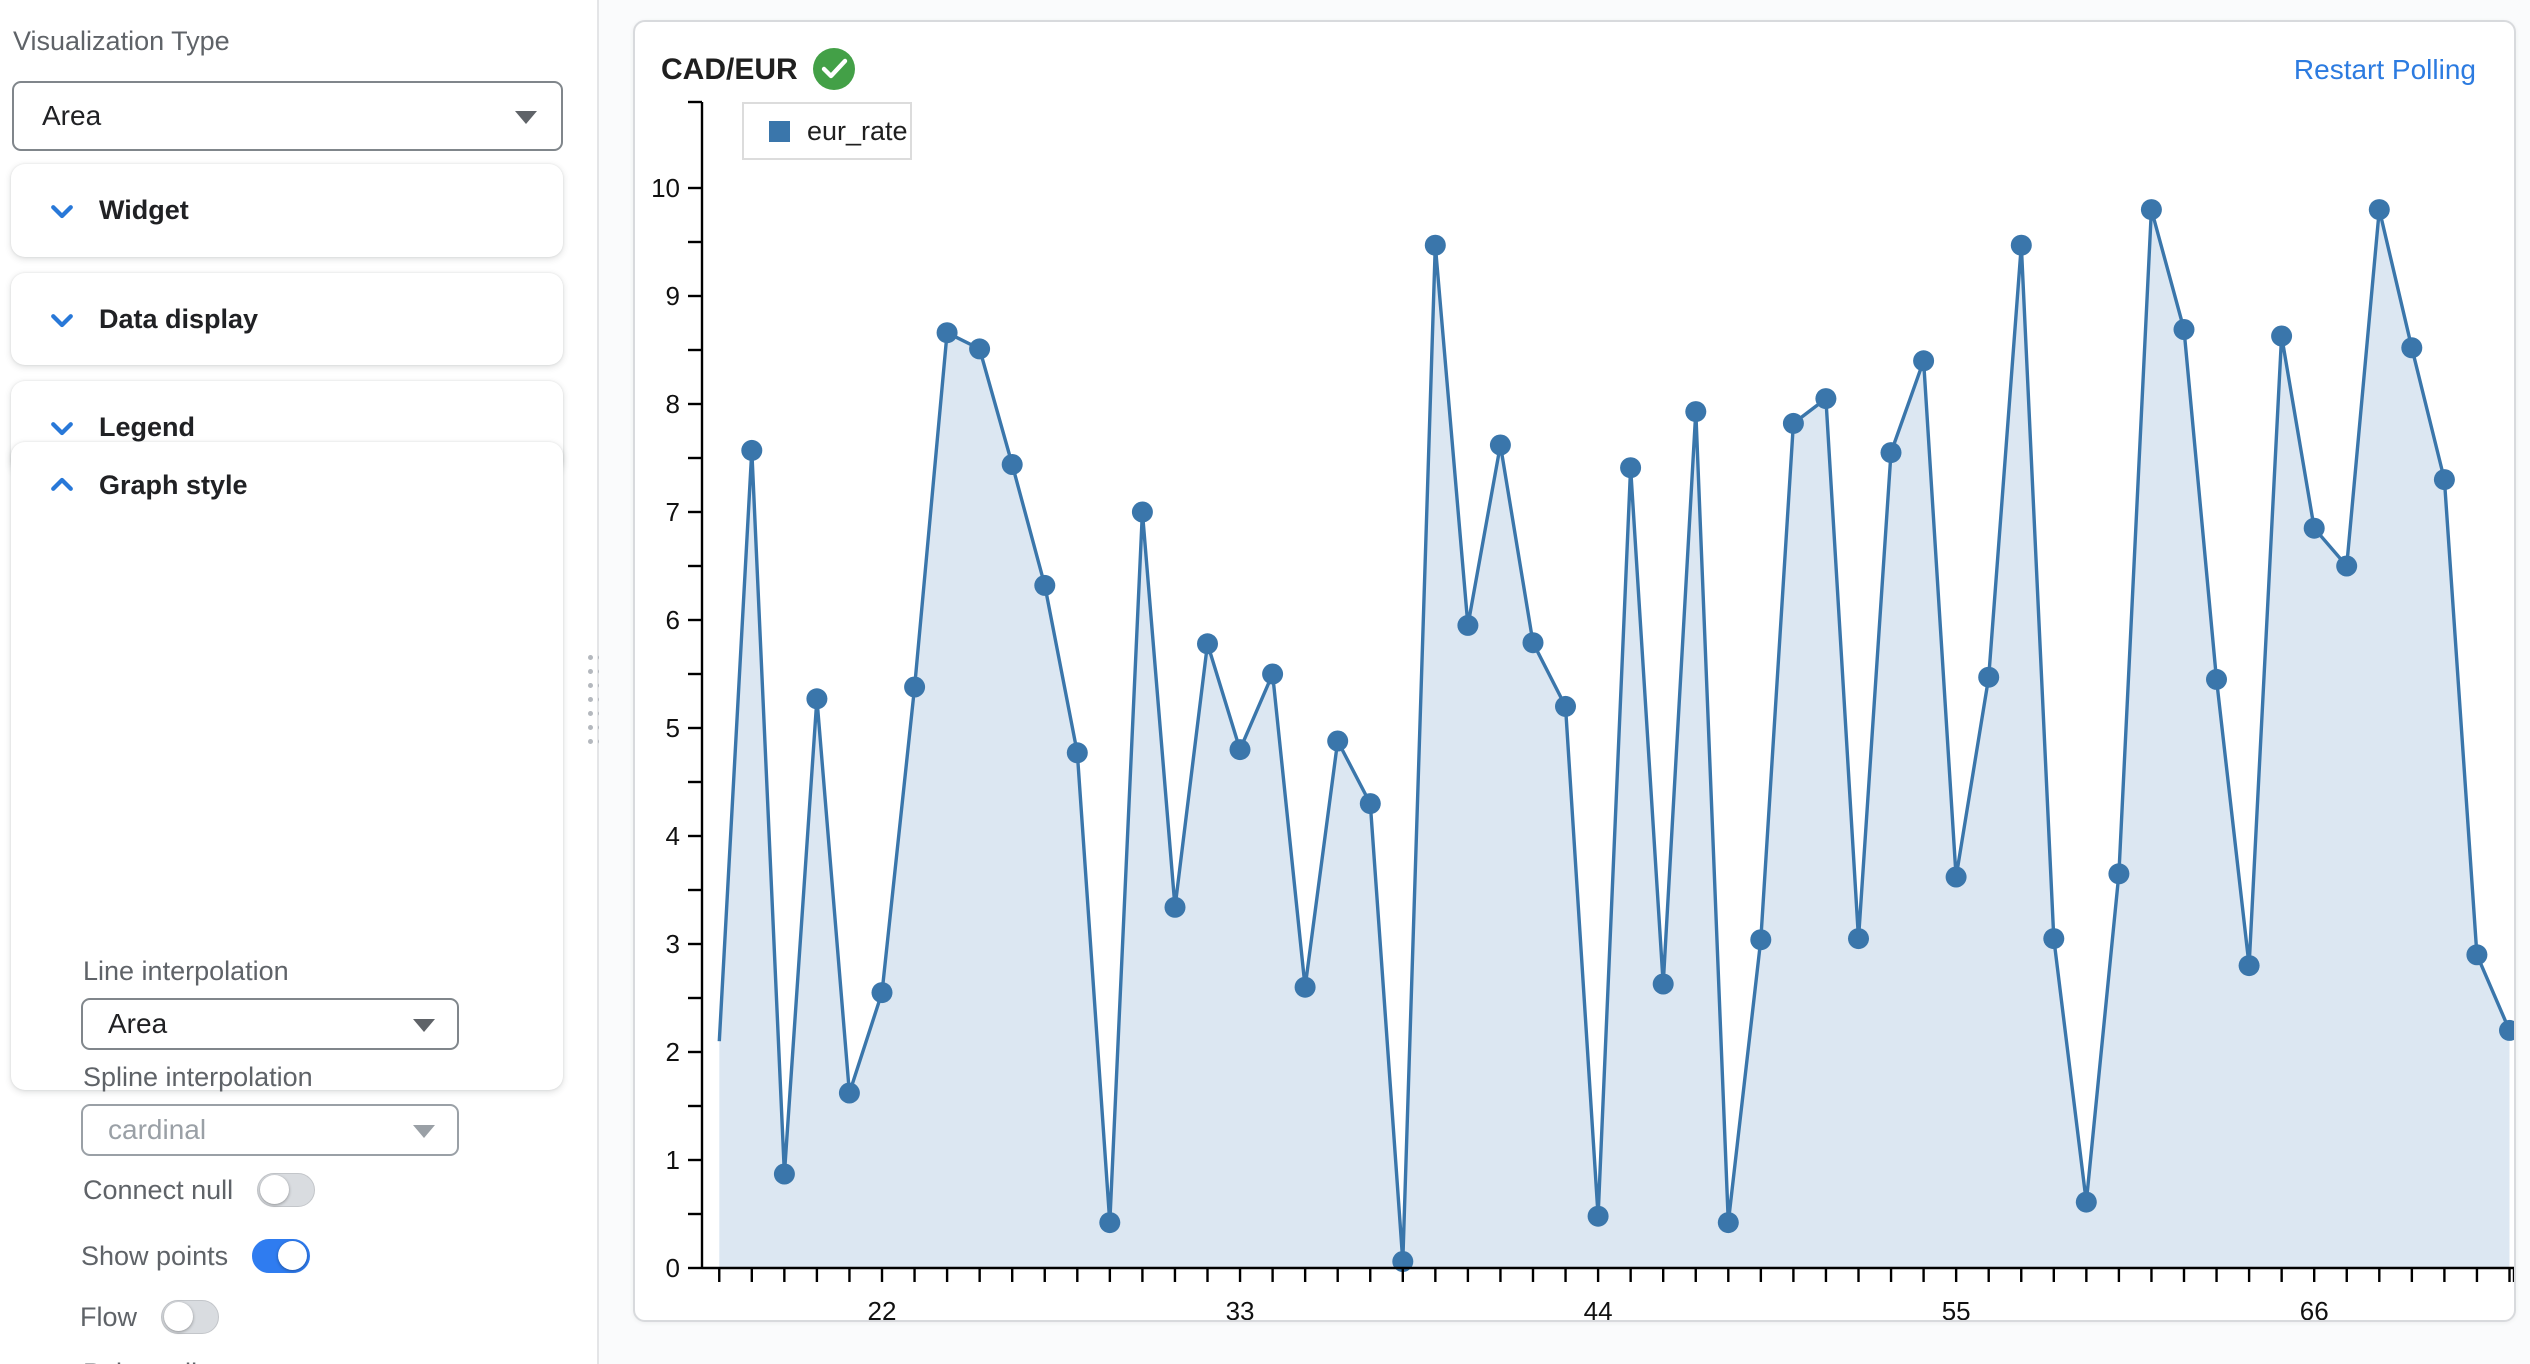 The width and height of the screenshot is (2530, 1364). Describe the element at coordinates (287, 427) in the screenshot. I see `section-header-legend: Legend` at that location.